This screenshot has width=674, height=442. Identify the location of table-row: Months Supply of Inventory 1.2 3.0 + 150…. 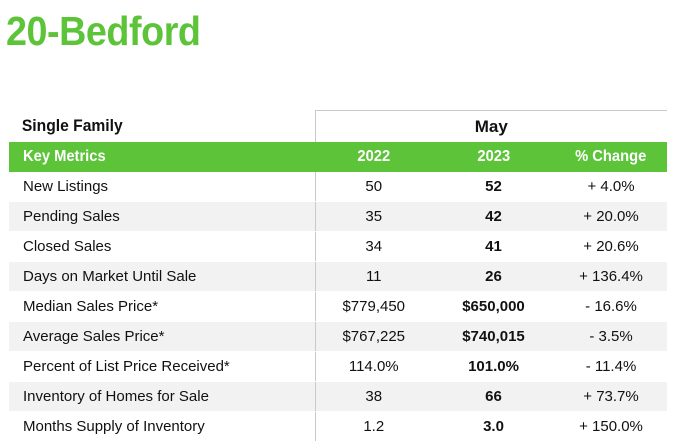
(338, 426).